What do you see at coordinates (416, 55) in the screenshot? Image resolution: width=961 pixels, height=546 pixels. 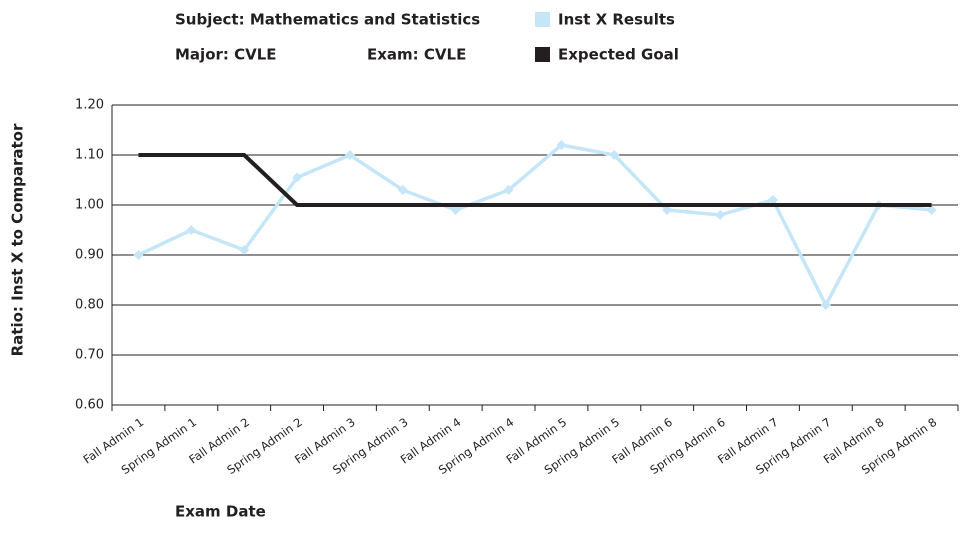 I see `exam: Exam: CVLE` at bounding box center [416, 55].